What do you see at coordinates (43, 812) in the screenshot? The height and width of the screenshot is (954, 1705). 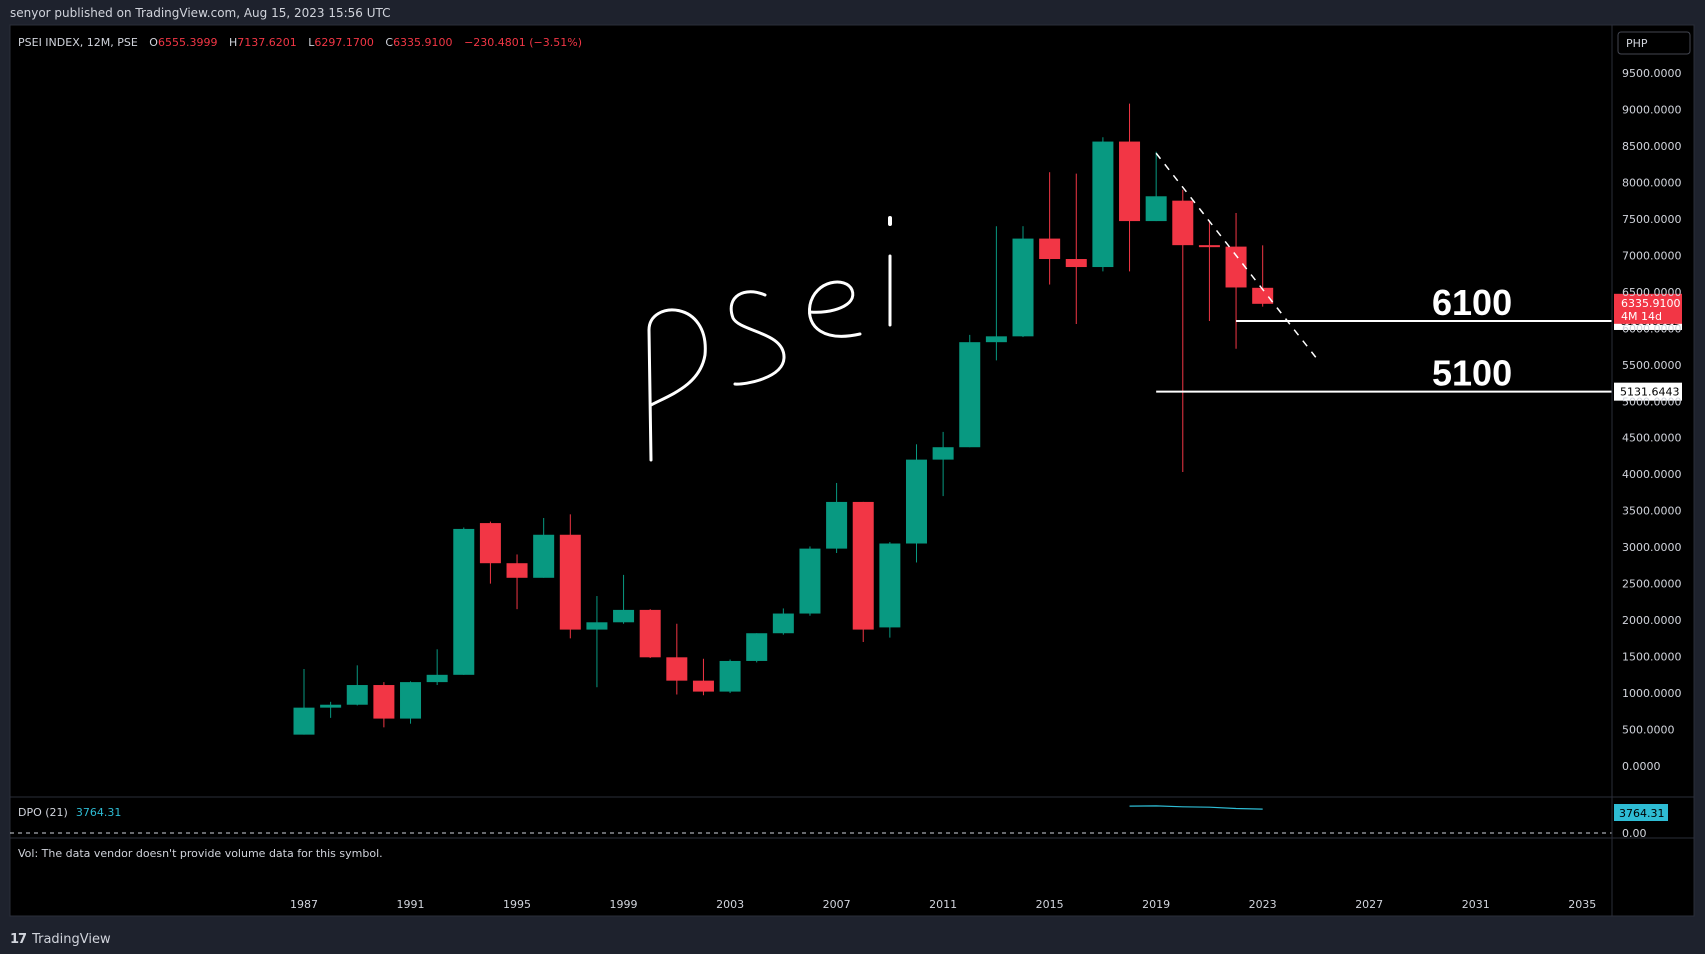 I see `dpo-name: DPO (21)` at bounding box center [43, 812].